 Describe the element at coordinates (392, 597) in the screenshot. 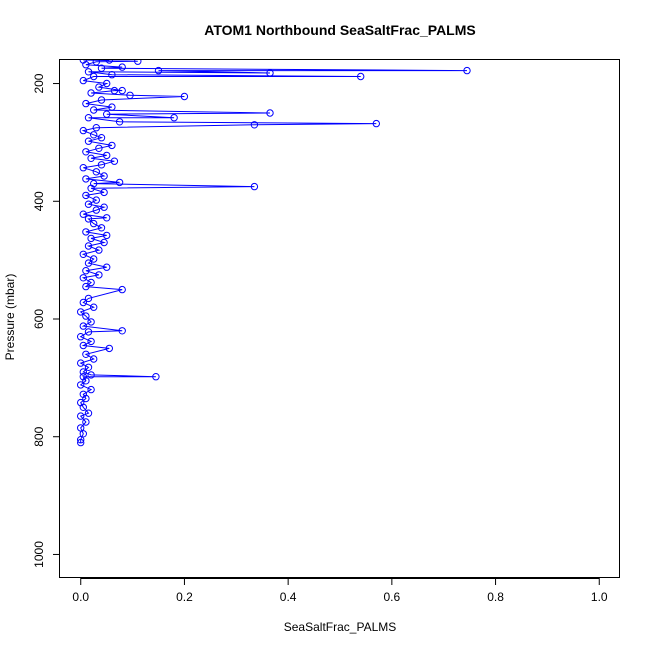

I see `x-tick-label: 0.6` at that location.